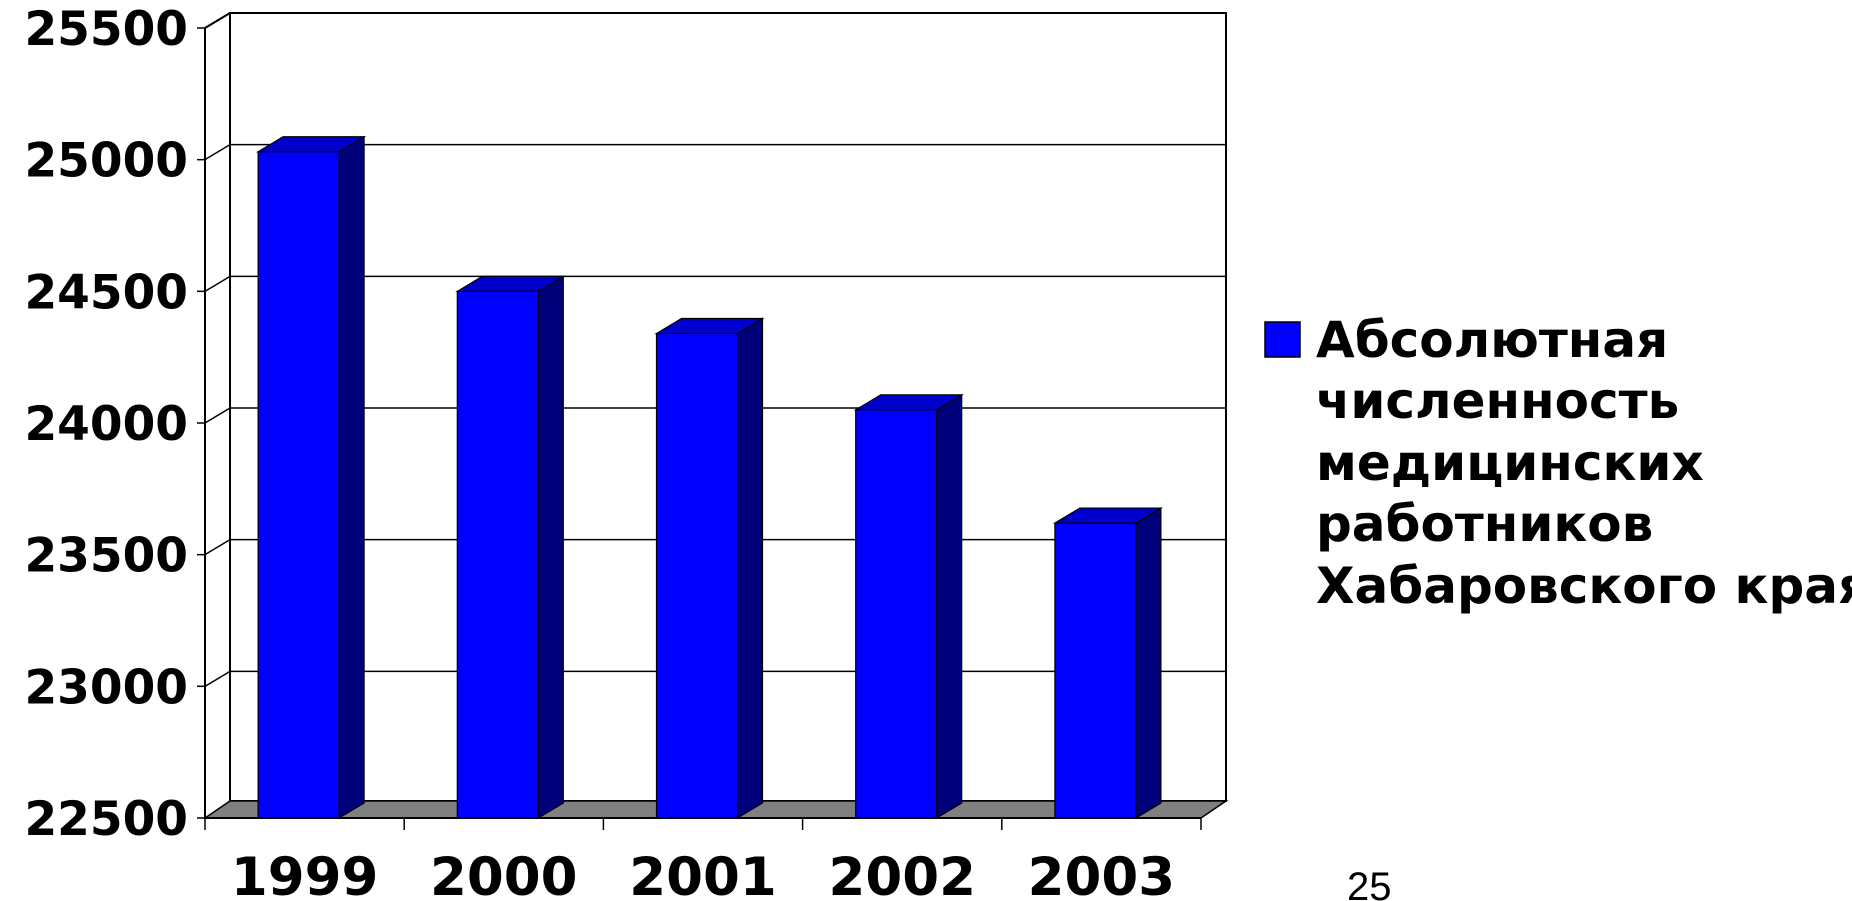 The width and height of the screenshot is (1852, 901). Describe the element at coordinates (106, 819) in the screenshot. I see `y-tick-label: 22500` at that location.